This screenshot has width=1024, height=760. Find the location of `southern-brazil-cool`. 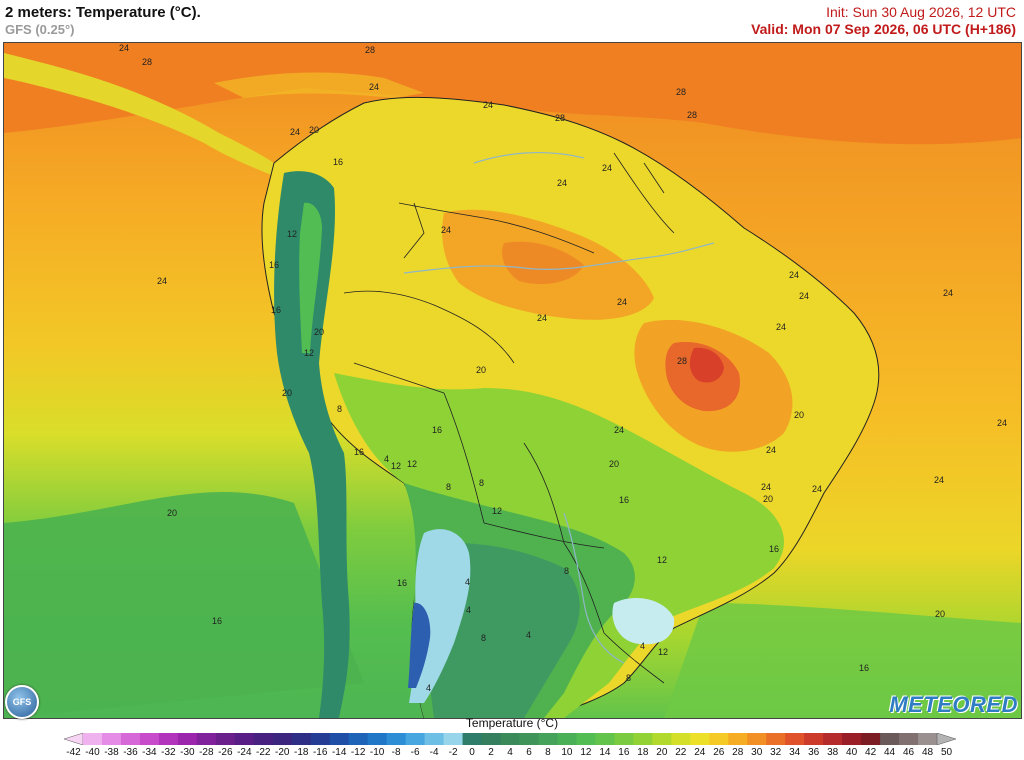

southern-brazil-cool is located at coordinates (643, 621).